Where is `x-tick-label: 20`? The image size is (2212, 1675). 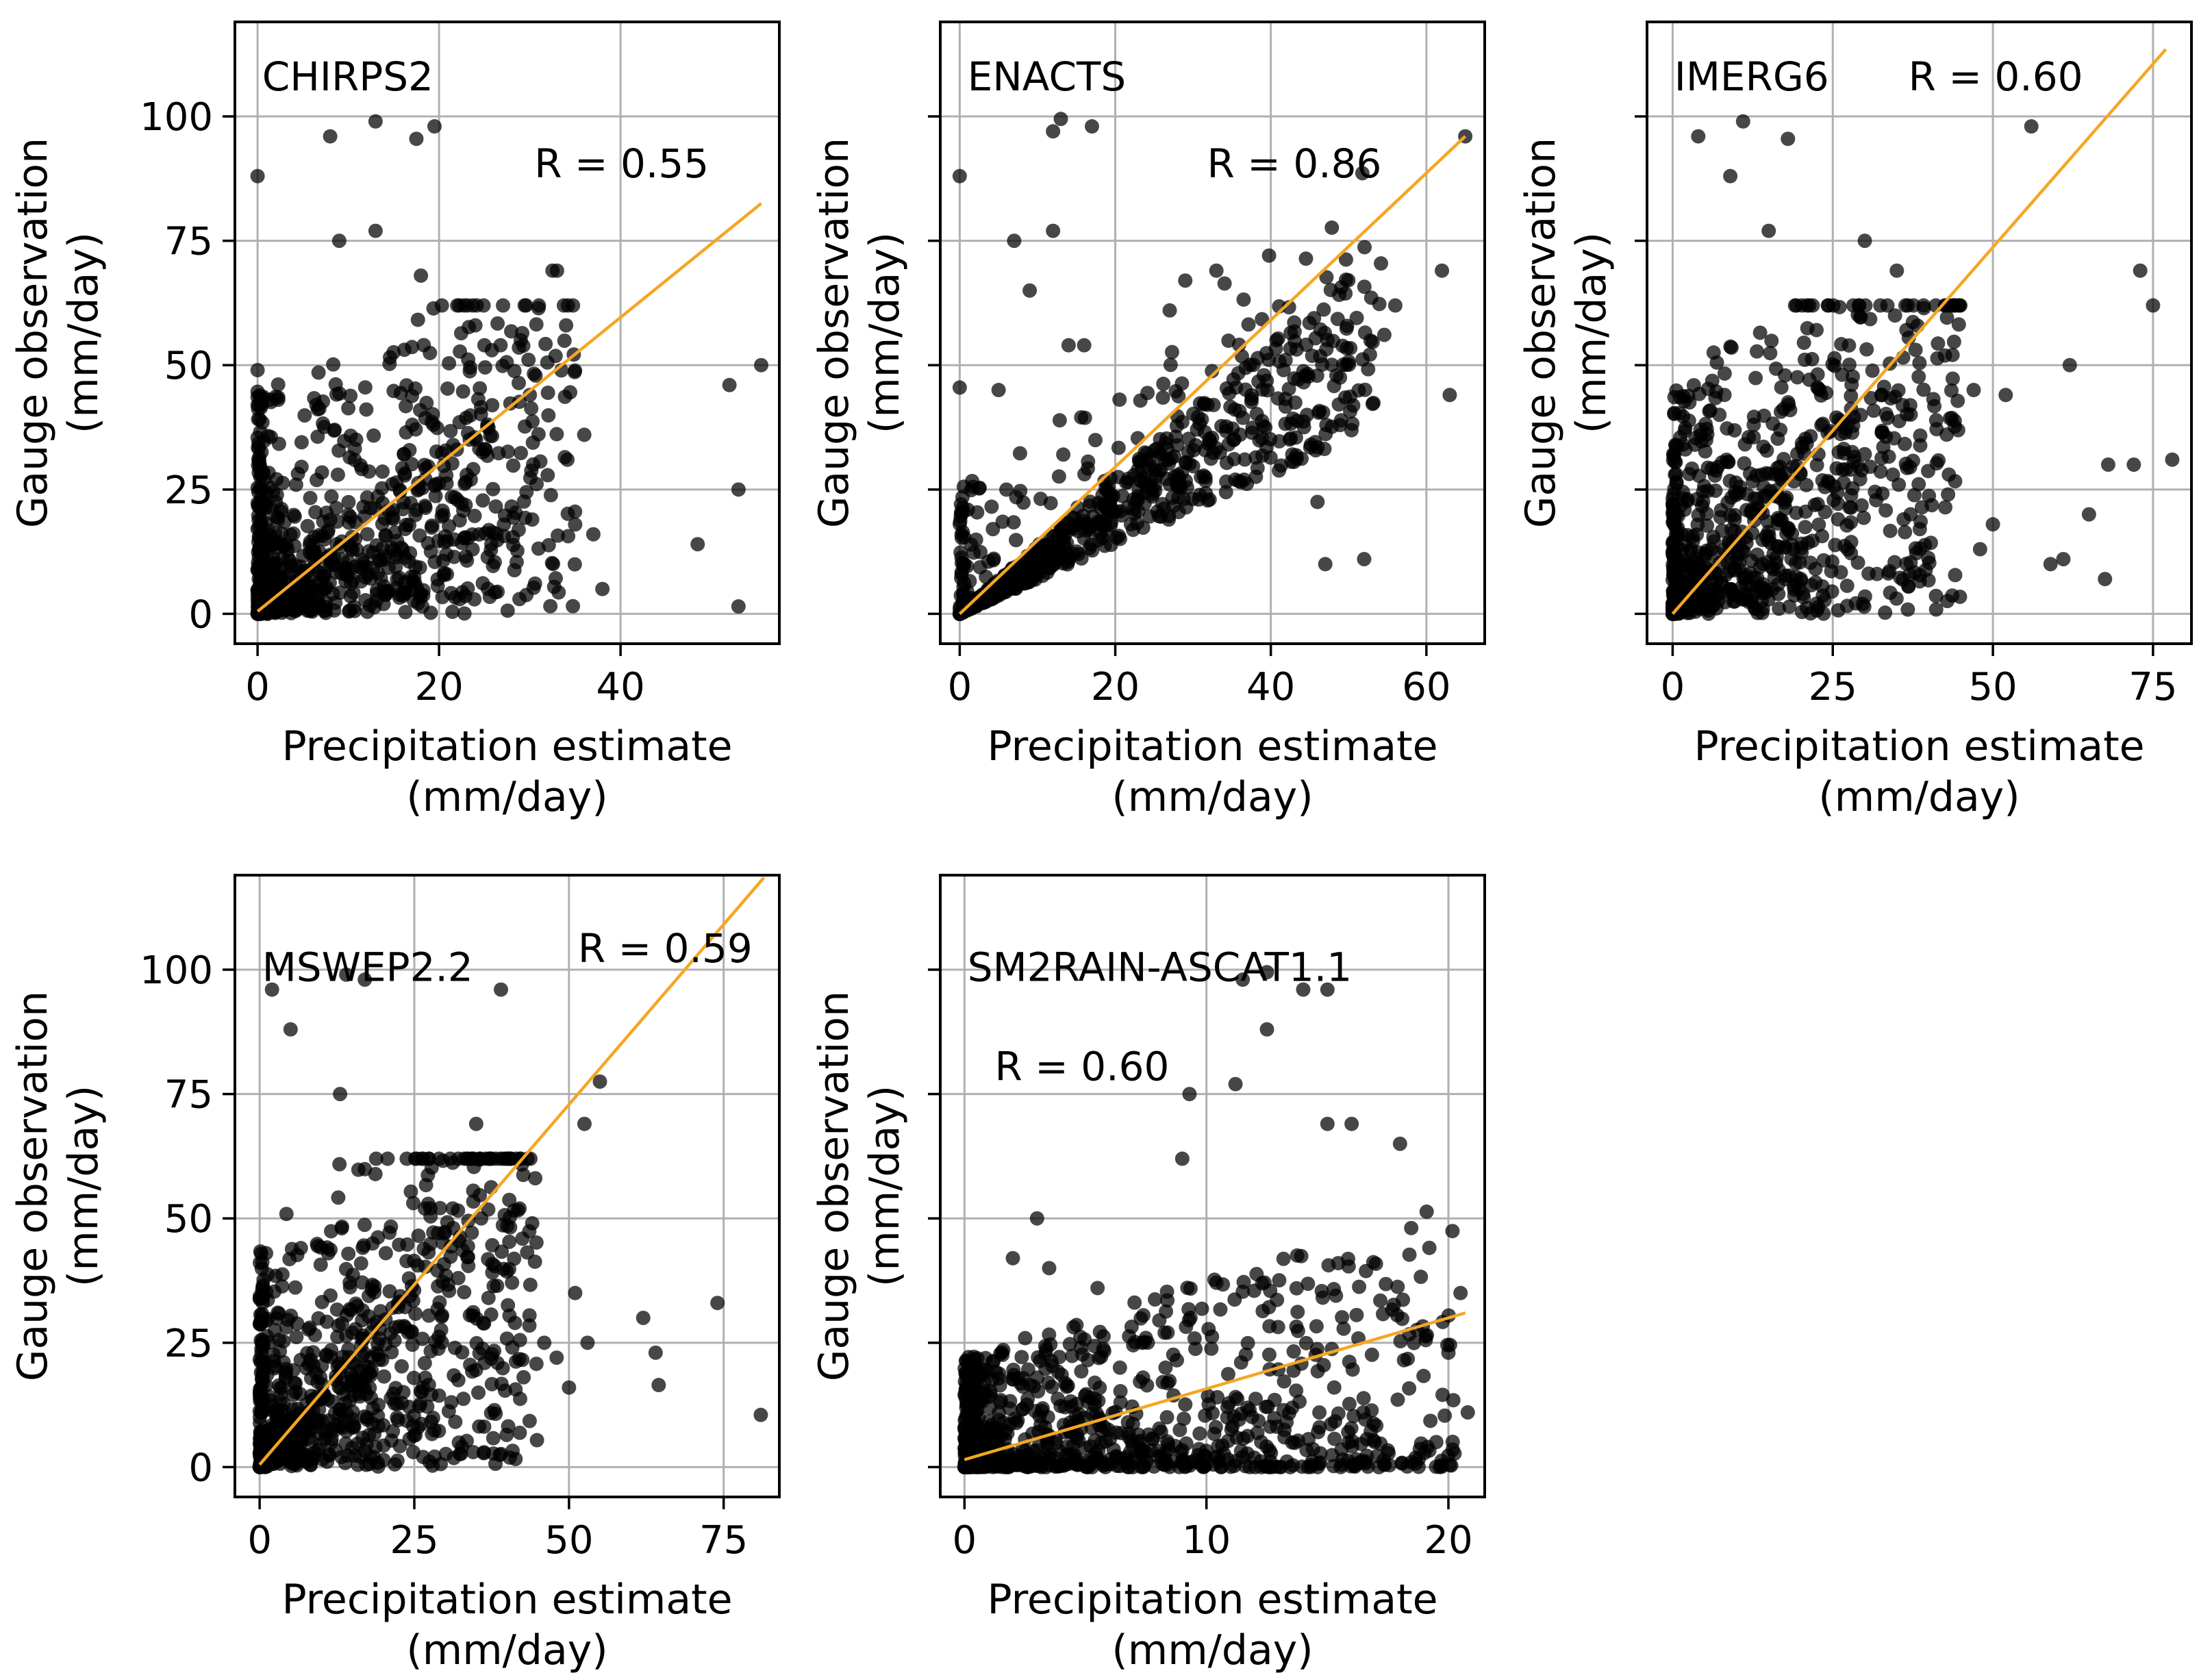
x-tick-label: 20 is located at coordinates (1115, 687).